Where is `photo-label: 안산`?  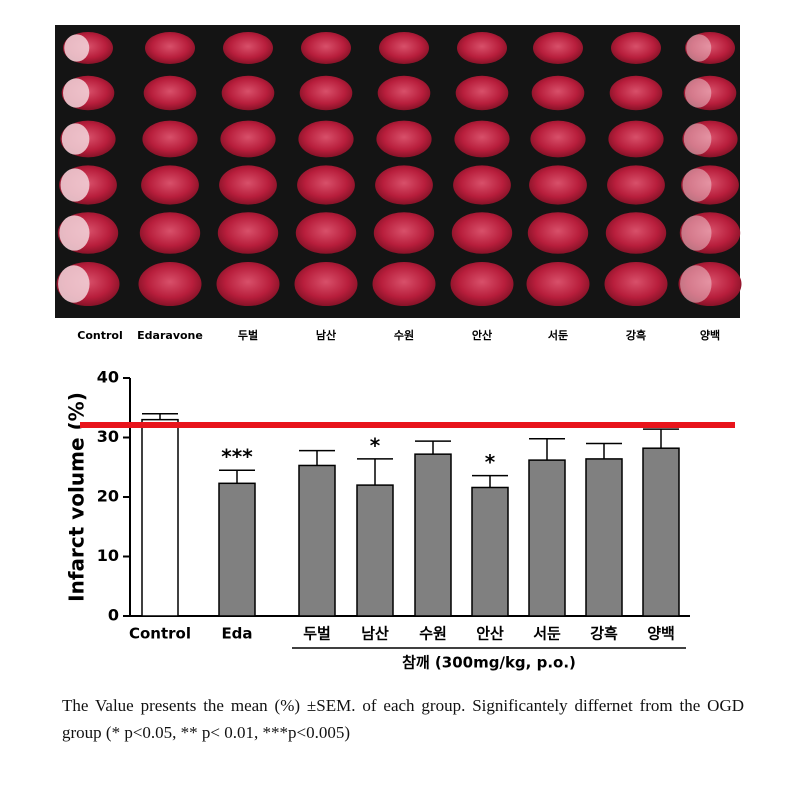 photo-label: 안산 is located at coordinates (482, 335).